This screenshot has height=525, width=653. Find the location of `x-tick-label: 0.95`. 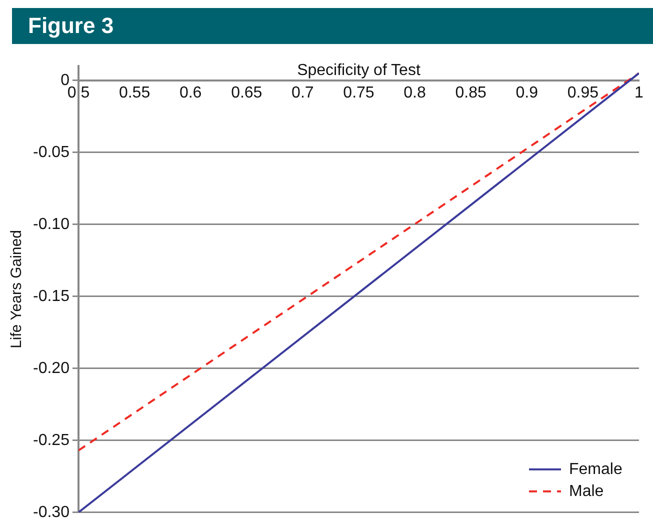

x-tick-label: 0.95 is located at coordinates (583, 93).